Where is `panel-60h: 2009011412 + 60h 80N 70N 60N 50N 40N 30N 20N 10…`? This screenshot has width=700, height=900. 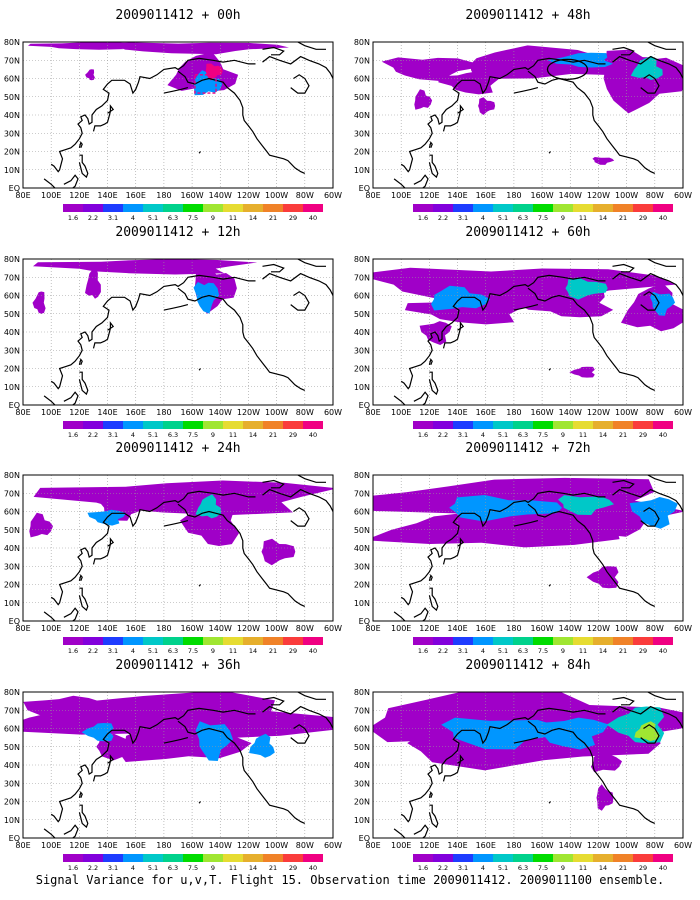
panel-60h: 2009011412 + 60h 80N 70N 60N 50N 40N 30N 20N 10… is located at coordinates (526, 332).